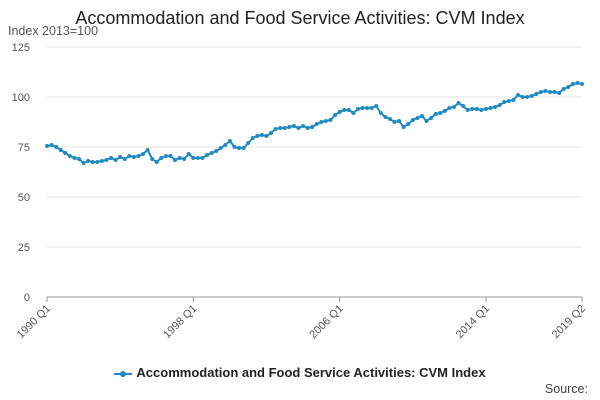  What do you see at coordinates (314, 299) in the screenshot?
I see `x-axis` at bounding box center [314, 299].